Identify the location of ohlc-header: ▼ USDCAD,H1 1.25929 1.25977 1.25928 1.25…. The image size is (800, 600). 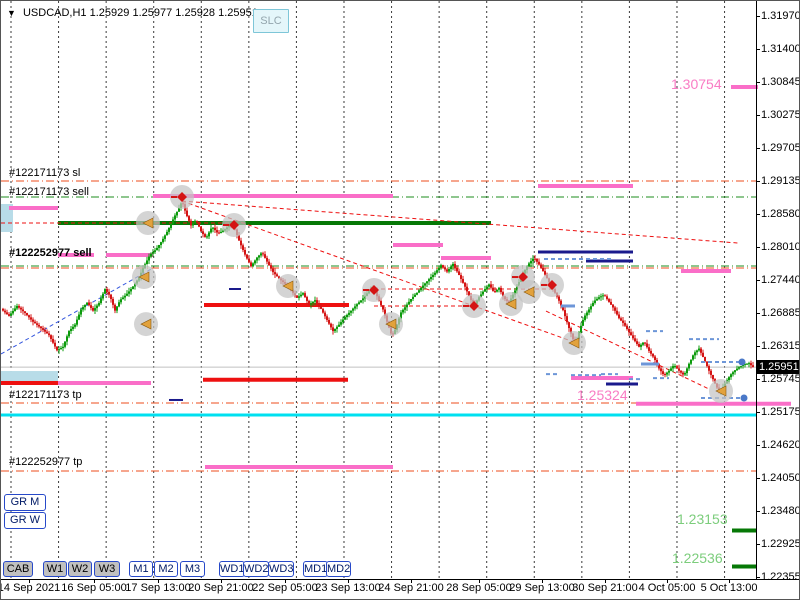
(132, 13).